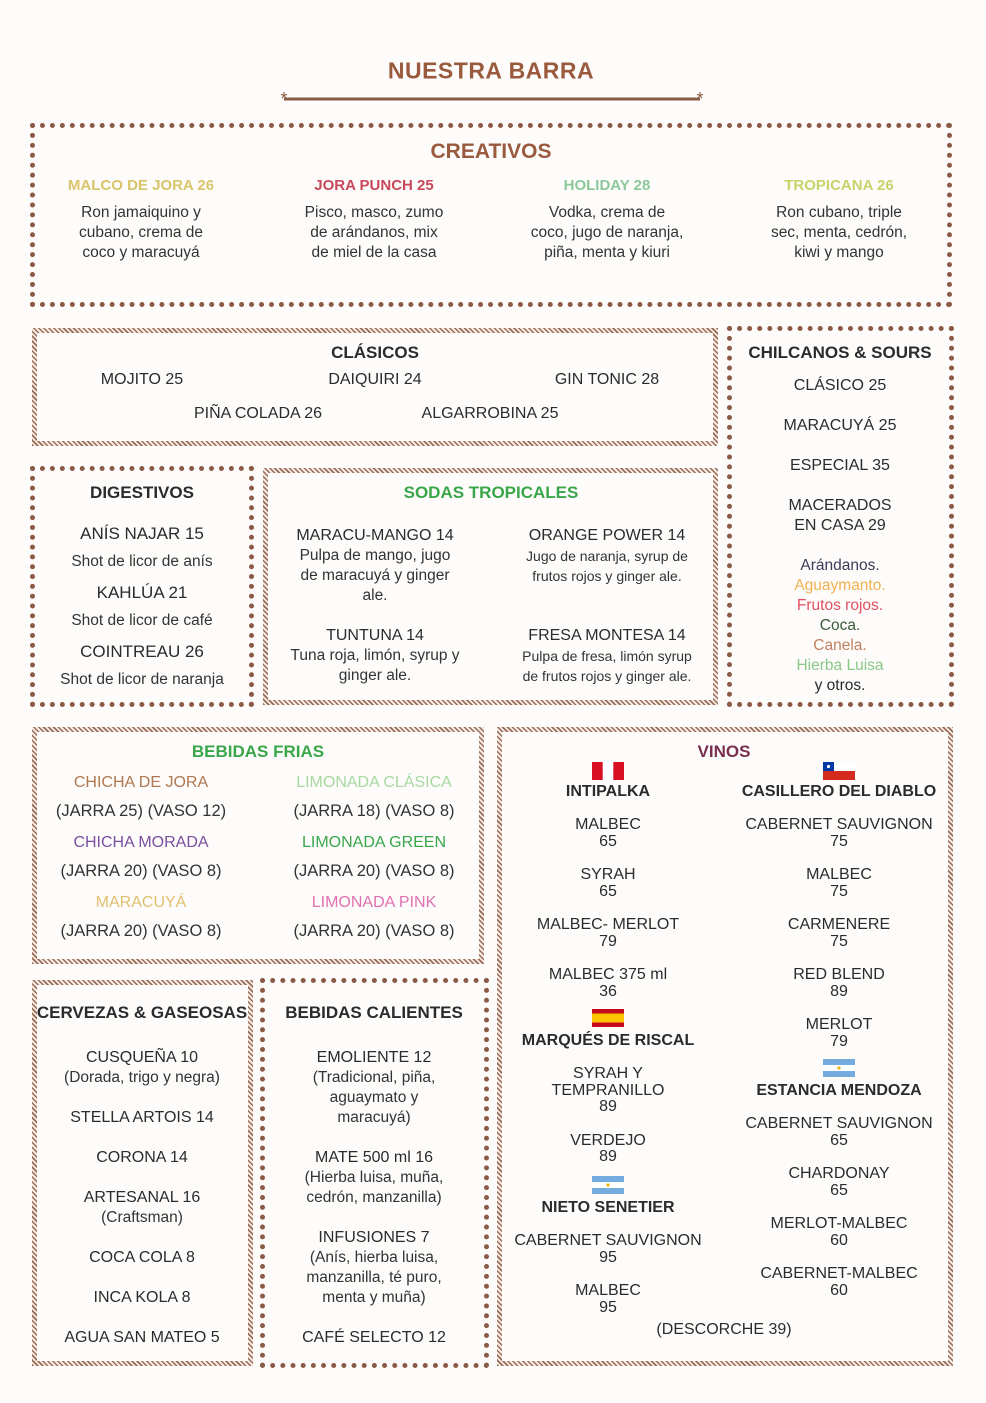  Describe the element at coordinates (375, 352) in the screenshot. I see `section-title: CLÁSICOS` at that location.